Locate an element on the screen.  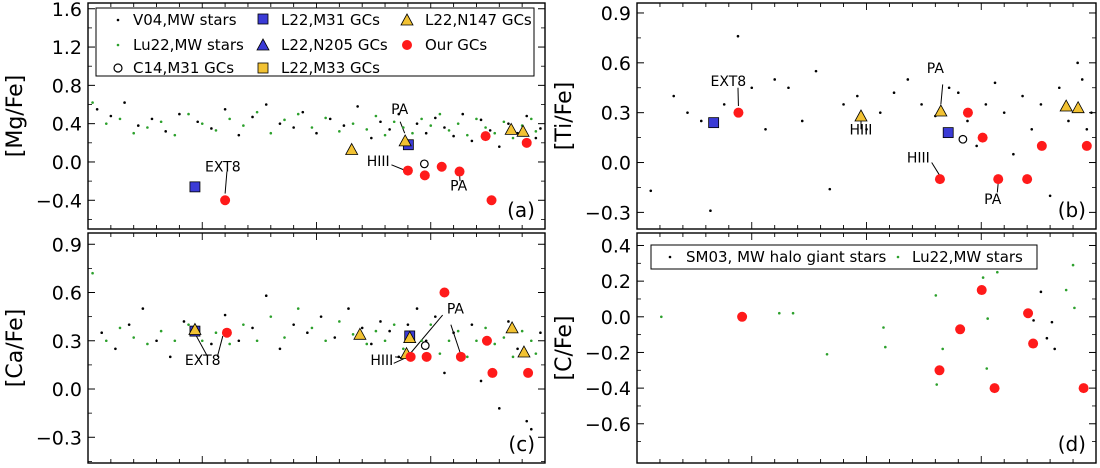
y-tick-label: −0.3 is located at coordinates (608, 213).